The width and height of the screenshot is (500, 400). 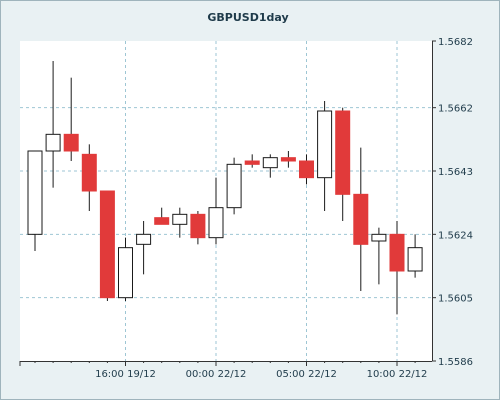 I want to click on y-axis-ticks: 1.5586 1.5605 1.5624 1.5643 1.5662 1.5682, so click(x=455, y=202).